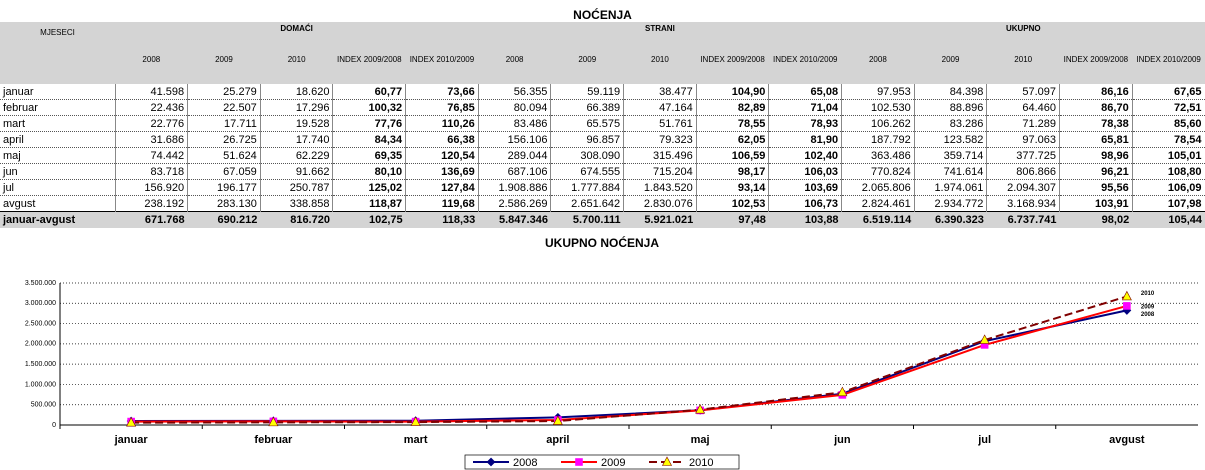 This screenshot has height=470, width=1205. I want to click on cell: 2.065.806, so click(878, 187).